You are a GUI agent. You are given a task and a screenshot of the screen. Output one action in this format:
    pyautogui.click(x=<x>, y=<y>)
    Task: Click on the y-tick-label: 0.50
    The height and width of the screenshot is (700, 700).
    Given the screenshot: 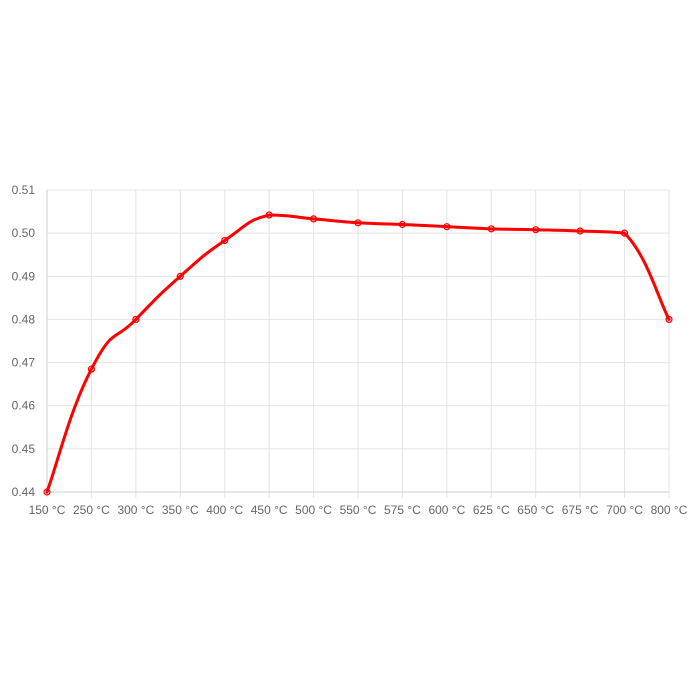 What is the action you would take?
    pyautogui.click(x=24, y=233)
    